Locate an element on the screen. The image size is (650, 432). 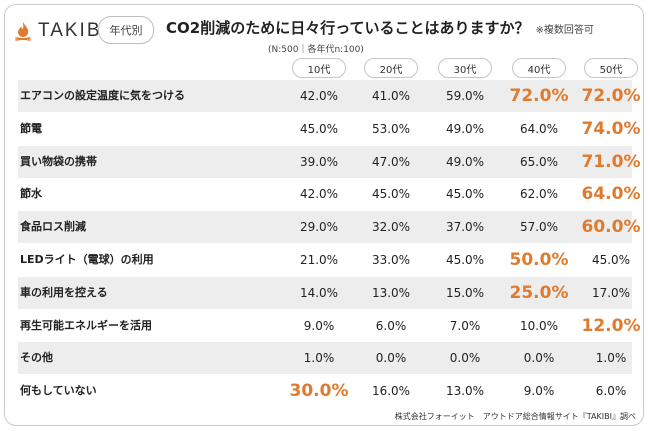
row-label: その他 is located at coordinates (36, 358).